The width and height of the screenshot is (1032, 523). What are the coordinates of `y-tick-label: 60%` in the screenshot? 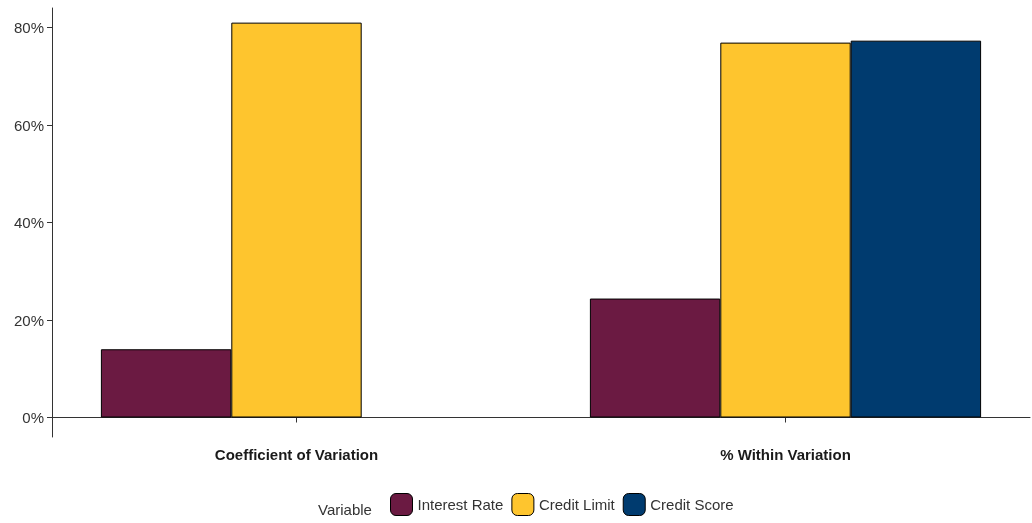 It's located at (28, 125).